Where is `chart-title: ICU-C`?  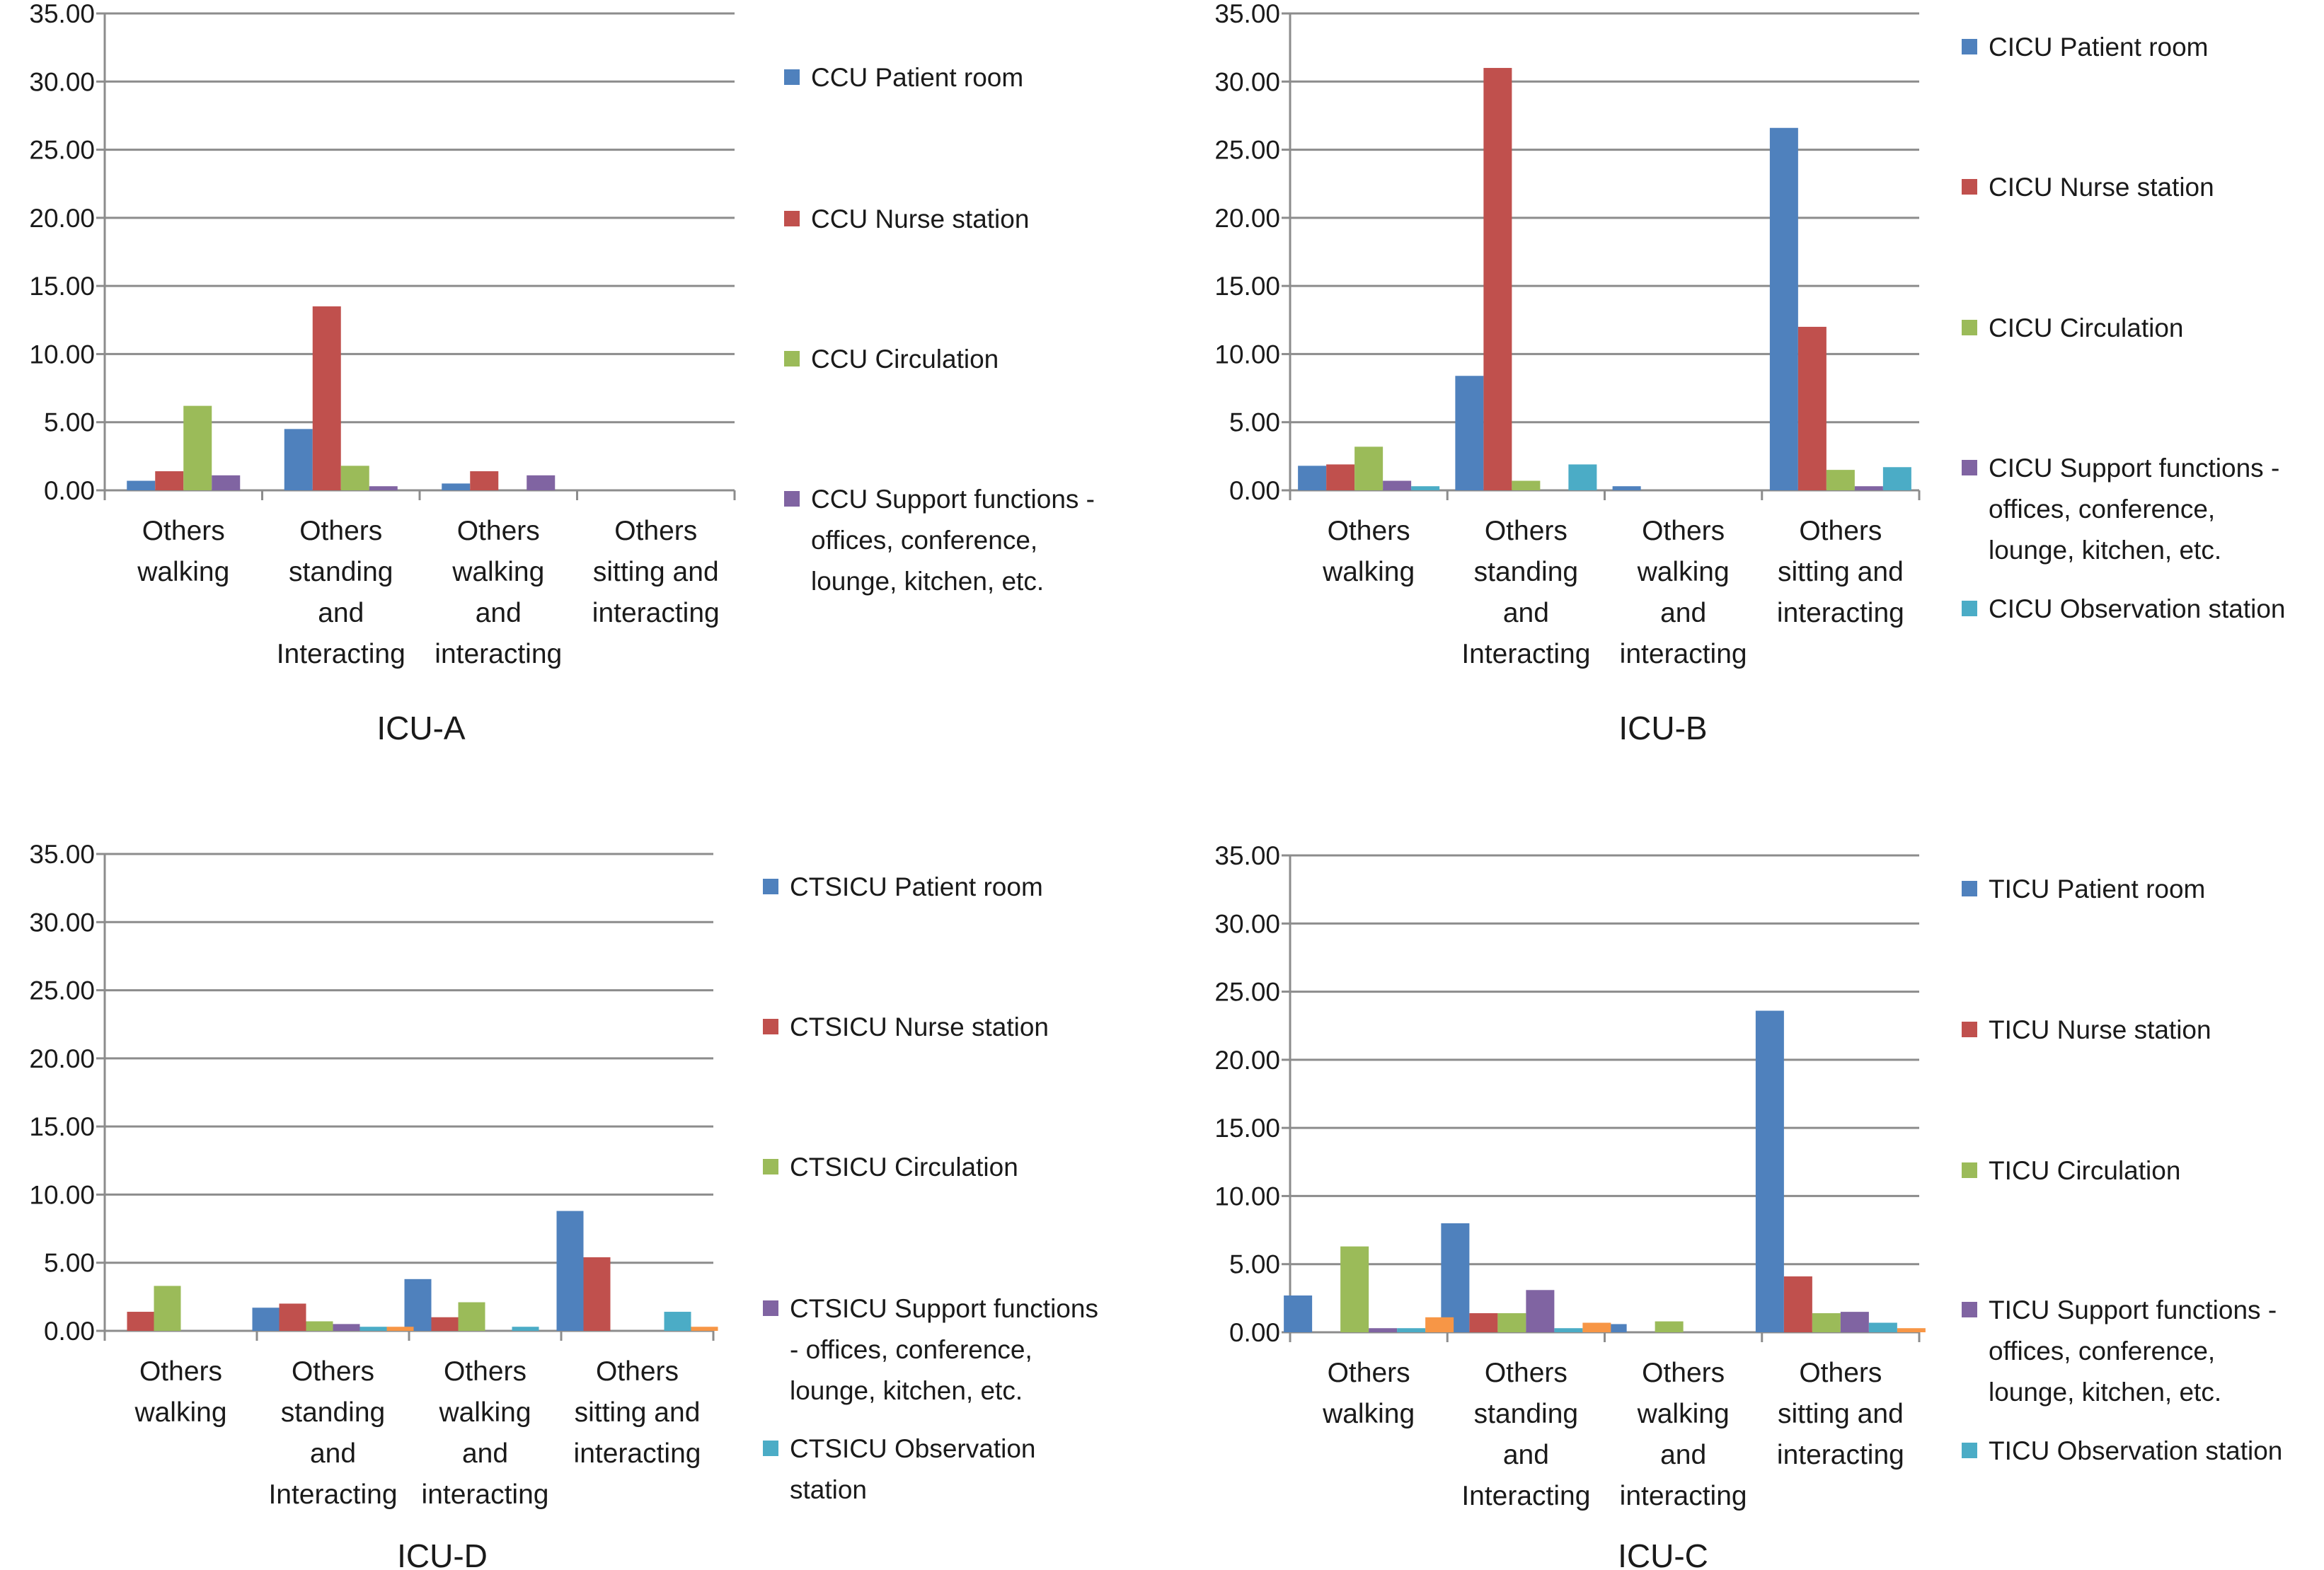
chart-title: ICU-C is located at coordinates (1663, 1553).